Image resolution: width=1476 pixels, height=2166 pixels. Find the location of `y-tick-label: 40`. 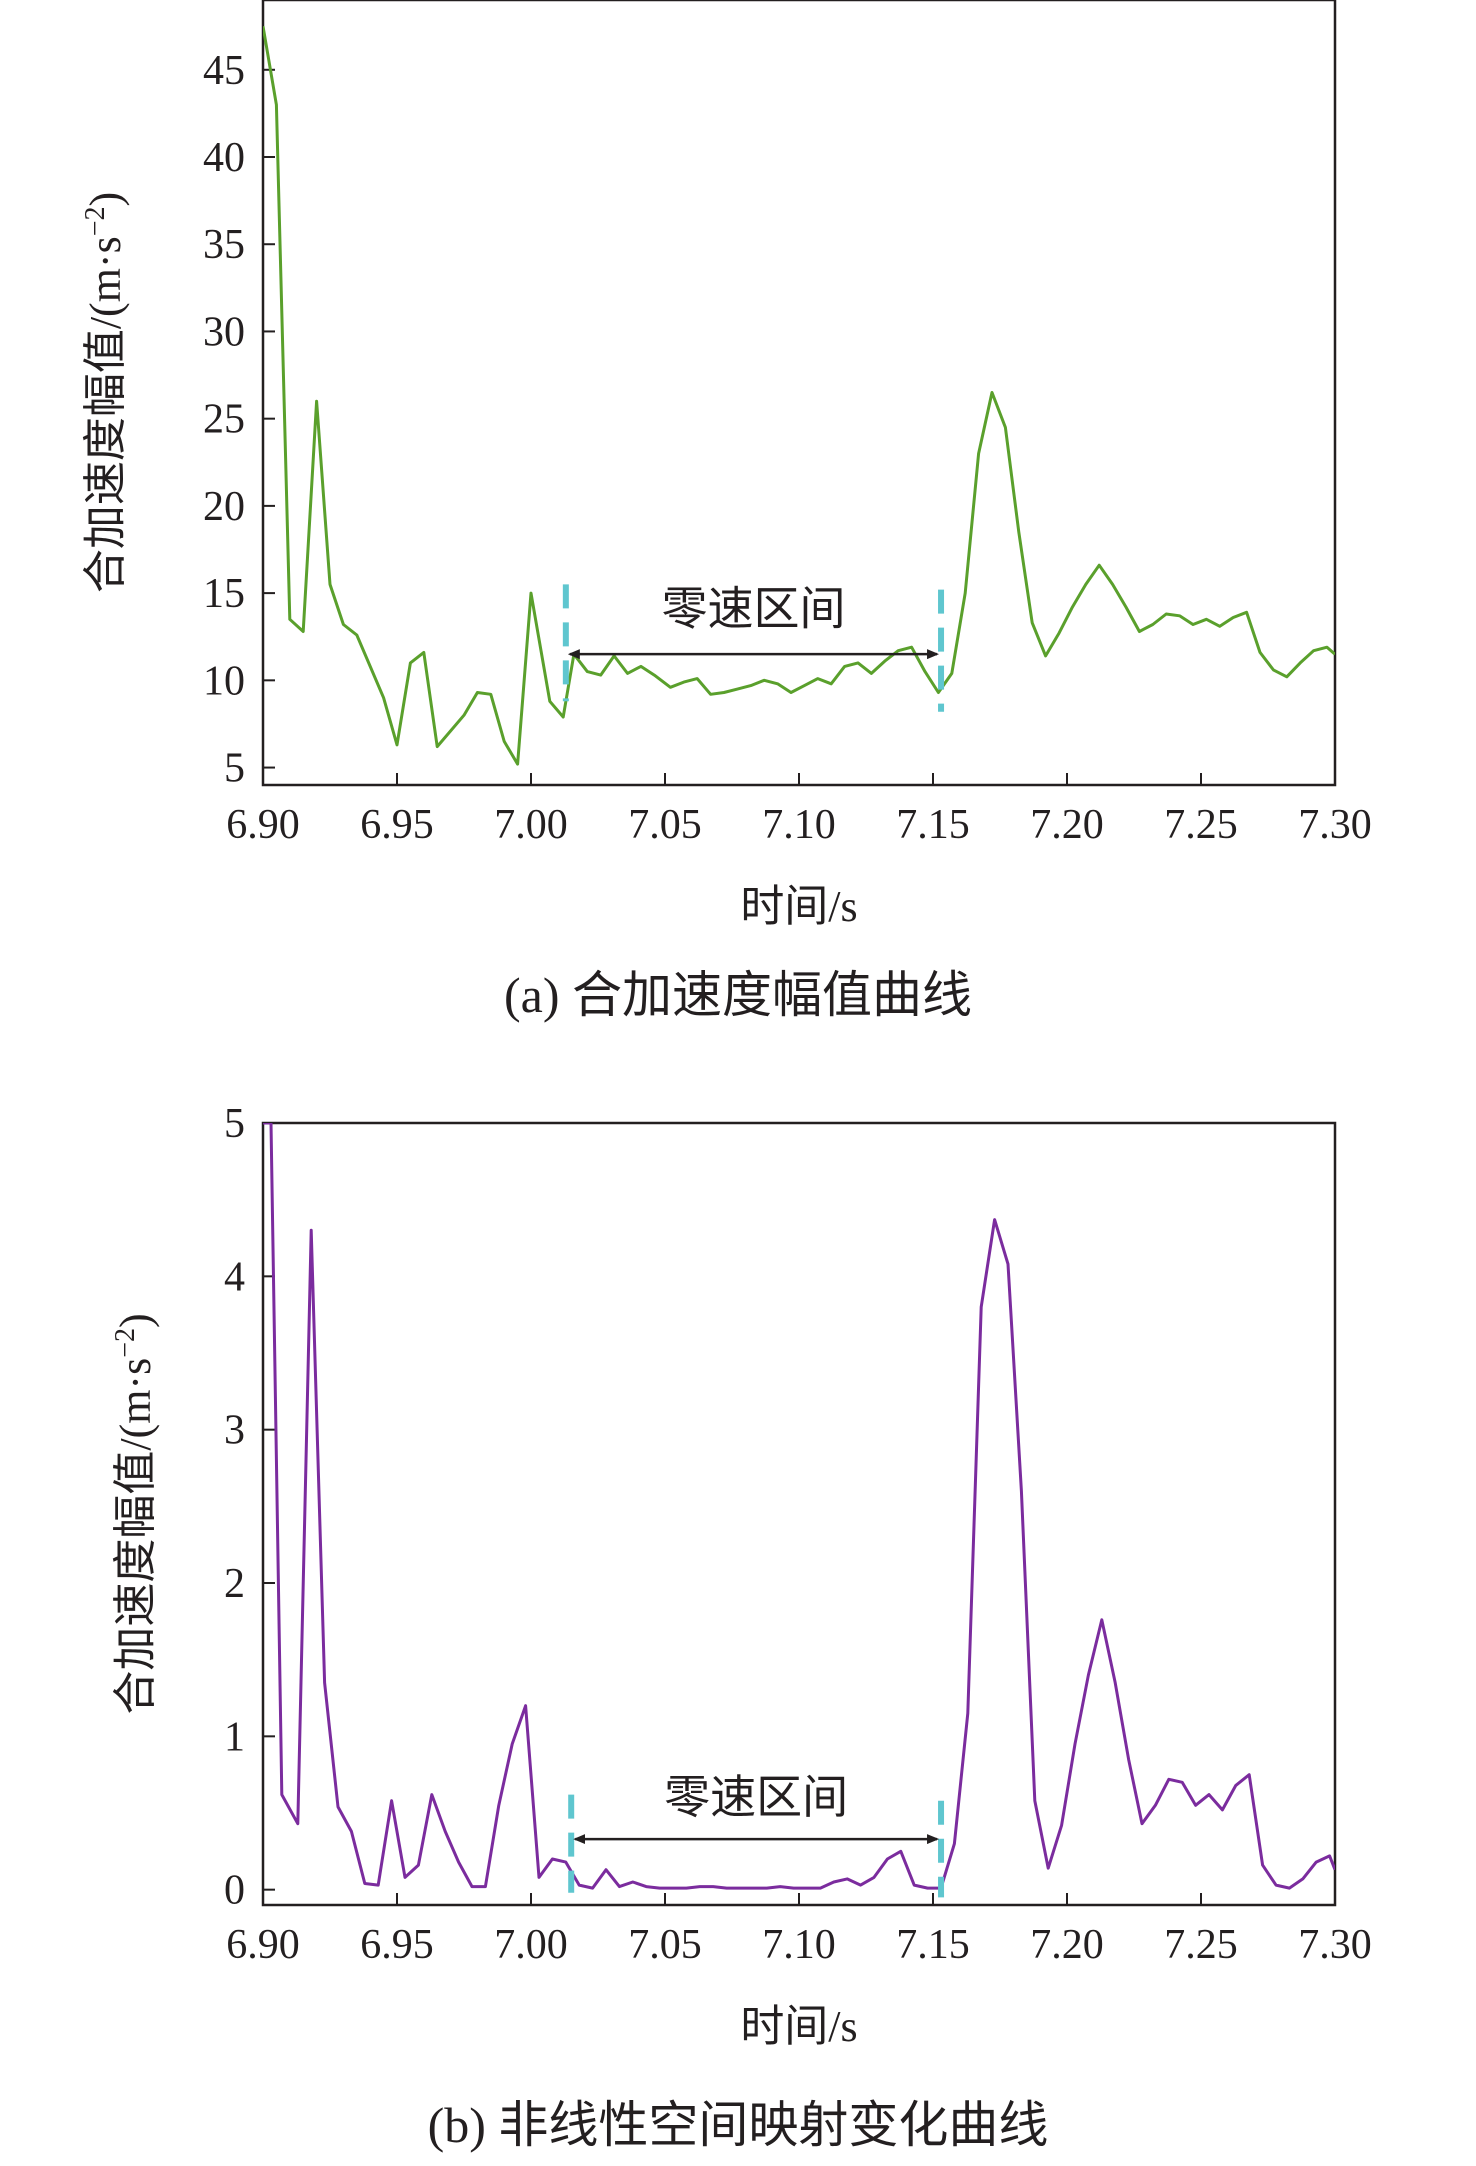

y-tick-label: 40 is located at coordinates (224, 158).